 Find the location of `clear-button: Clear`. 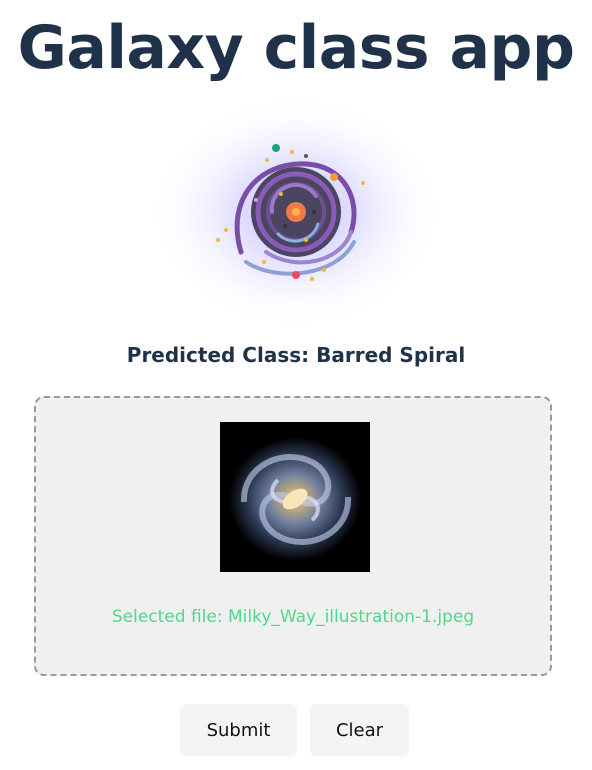

clear-button: Clear is located at coordinates (359, 730).